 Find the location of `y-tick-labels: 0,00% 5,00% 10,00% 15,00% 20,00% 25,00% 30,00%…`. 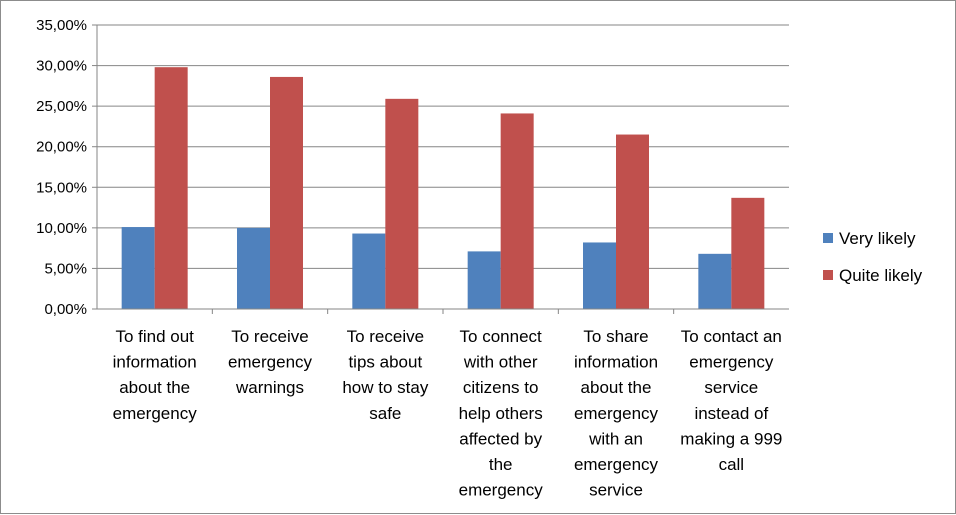

y-tick-labels: 0,00% 5,00% 10,00% 15,00% 20,00% 25,00% 30,00%… is located at coordinates (61, 167).